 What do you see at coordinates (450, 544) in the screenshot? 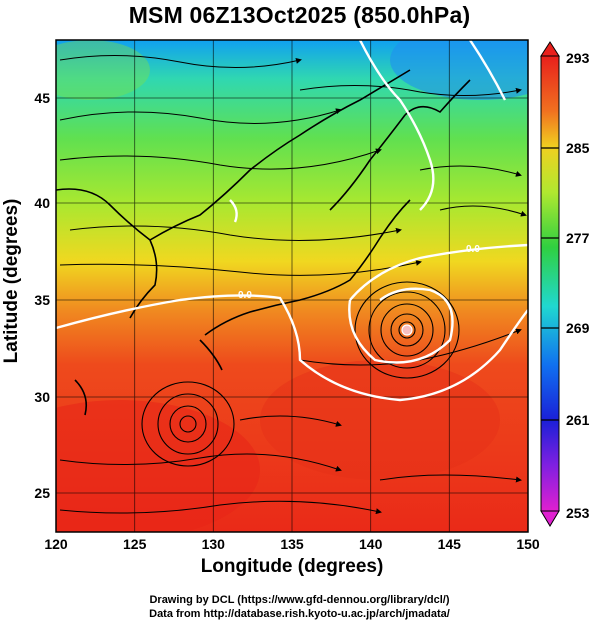
I see `x-tick-label: 145` at bounding box center [450, 544].